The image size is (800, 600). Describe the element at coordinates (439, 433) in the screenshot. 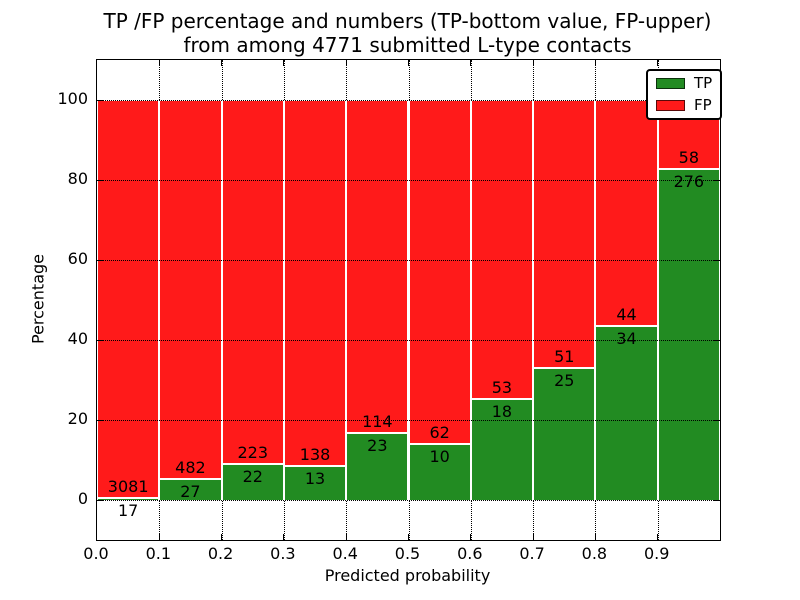

I see `fp-count-label: 62` at that location.